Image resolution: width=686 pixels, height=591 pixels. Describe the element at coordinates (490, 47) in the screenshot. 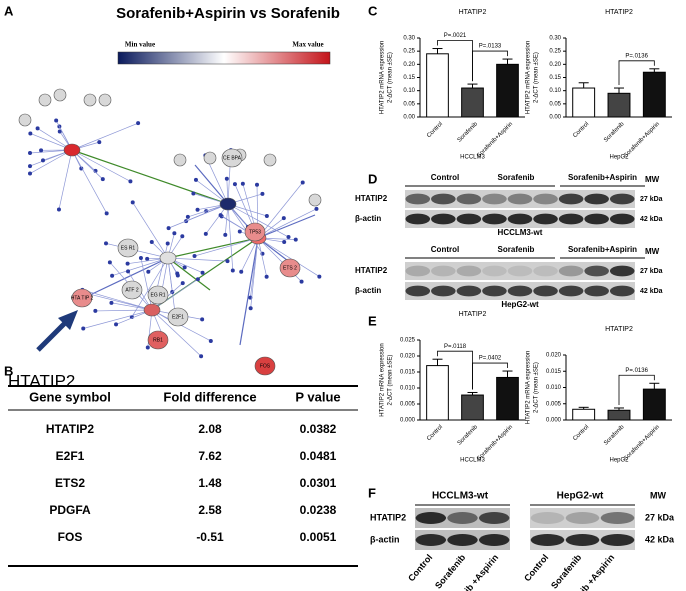

I see `p-value: P=.0133` at that location.